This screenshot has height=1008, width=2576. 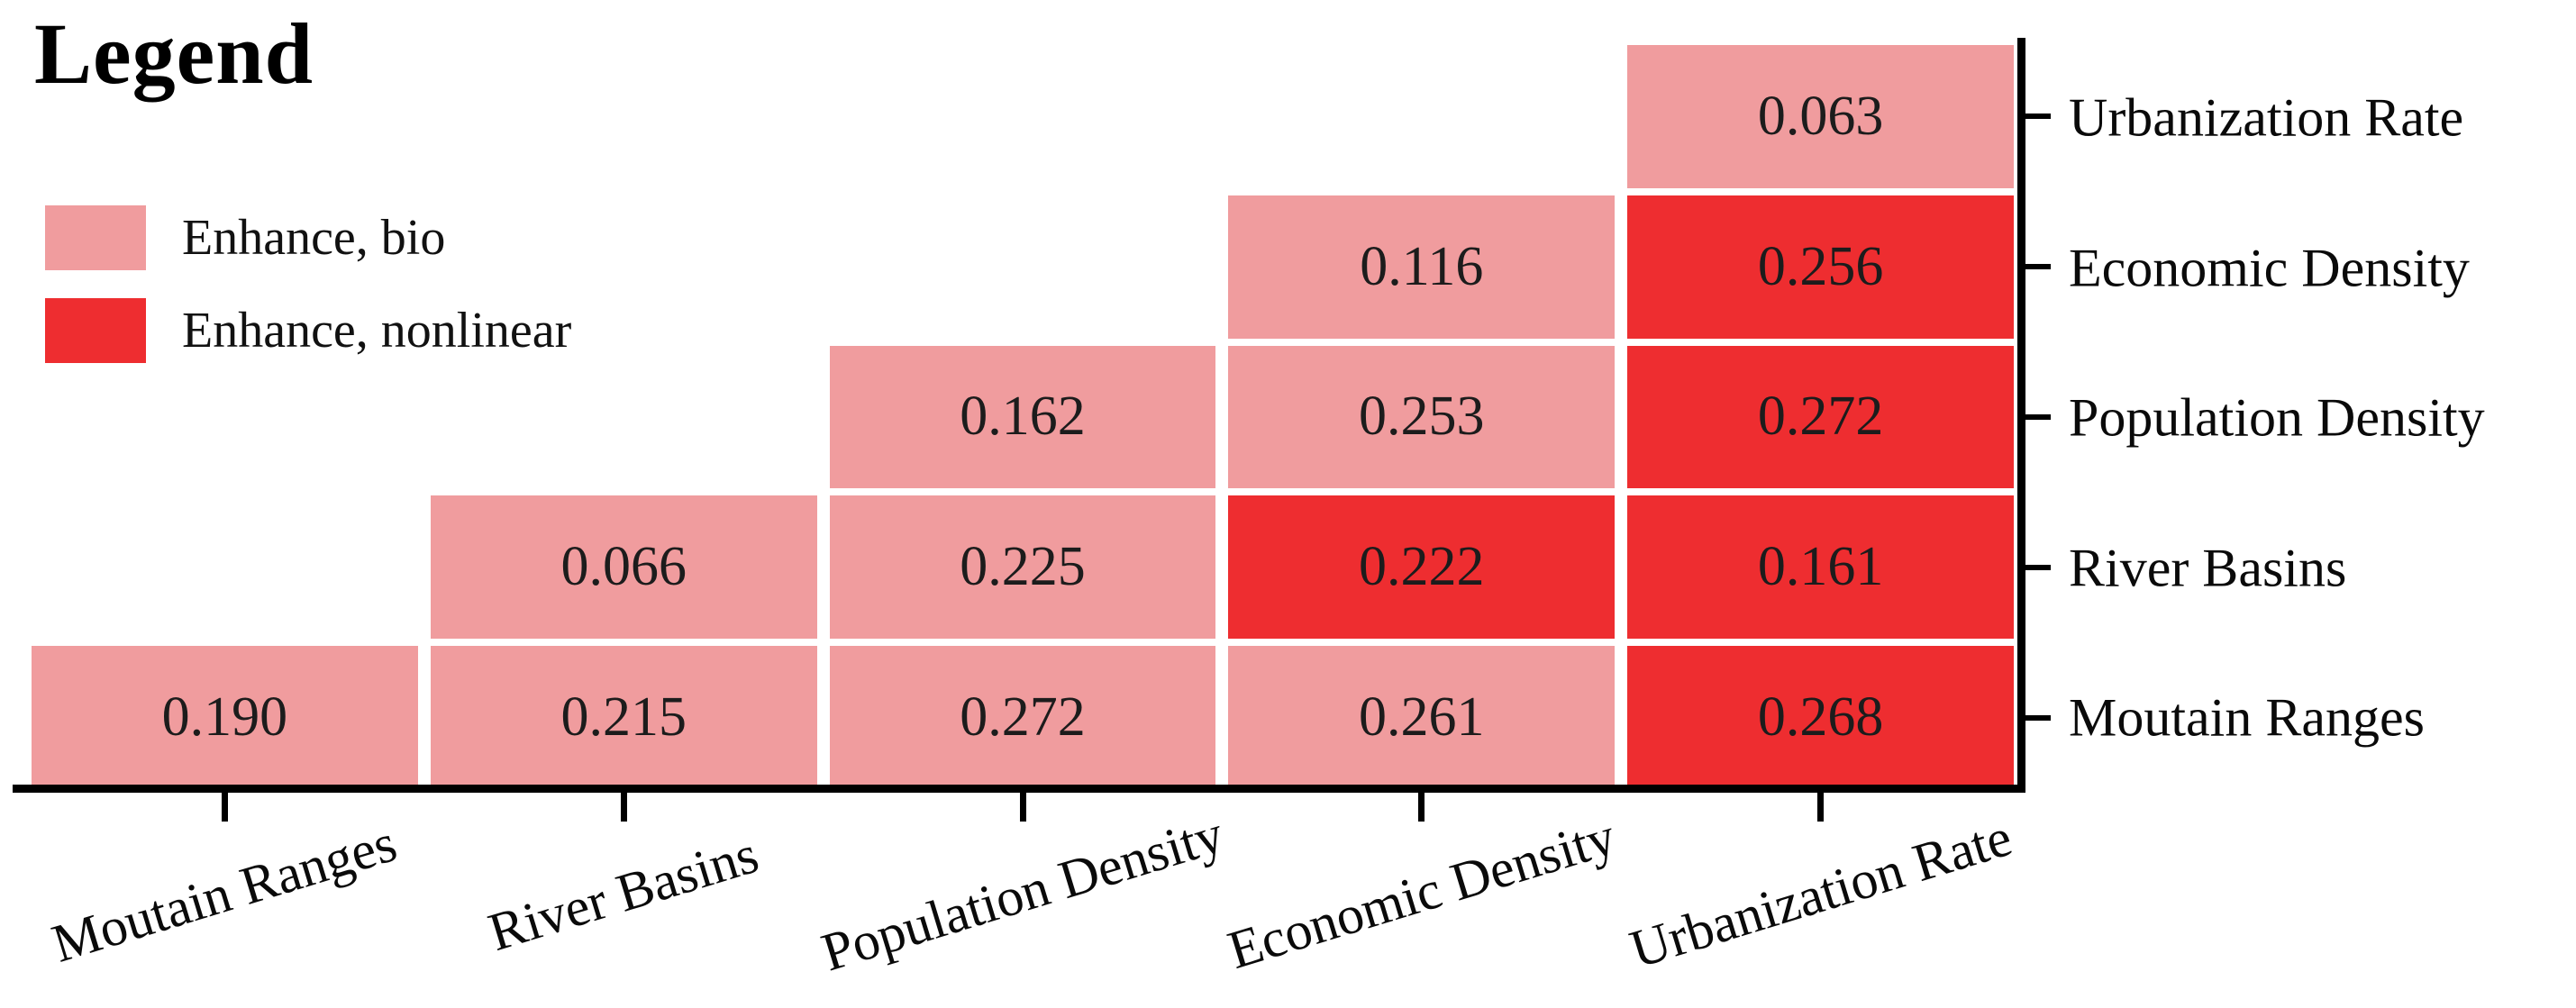 What do you see at coordinates (1422, 417) in the screenshot?
I see `matrix-cell: 0.253` at bounding box center [1422, 417].